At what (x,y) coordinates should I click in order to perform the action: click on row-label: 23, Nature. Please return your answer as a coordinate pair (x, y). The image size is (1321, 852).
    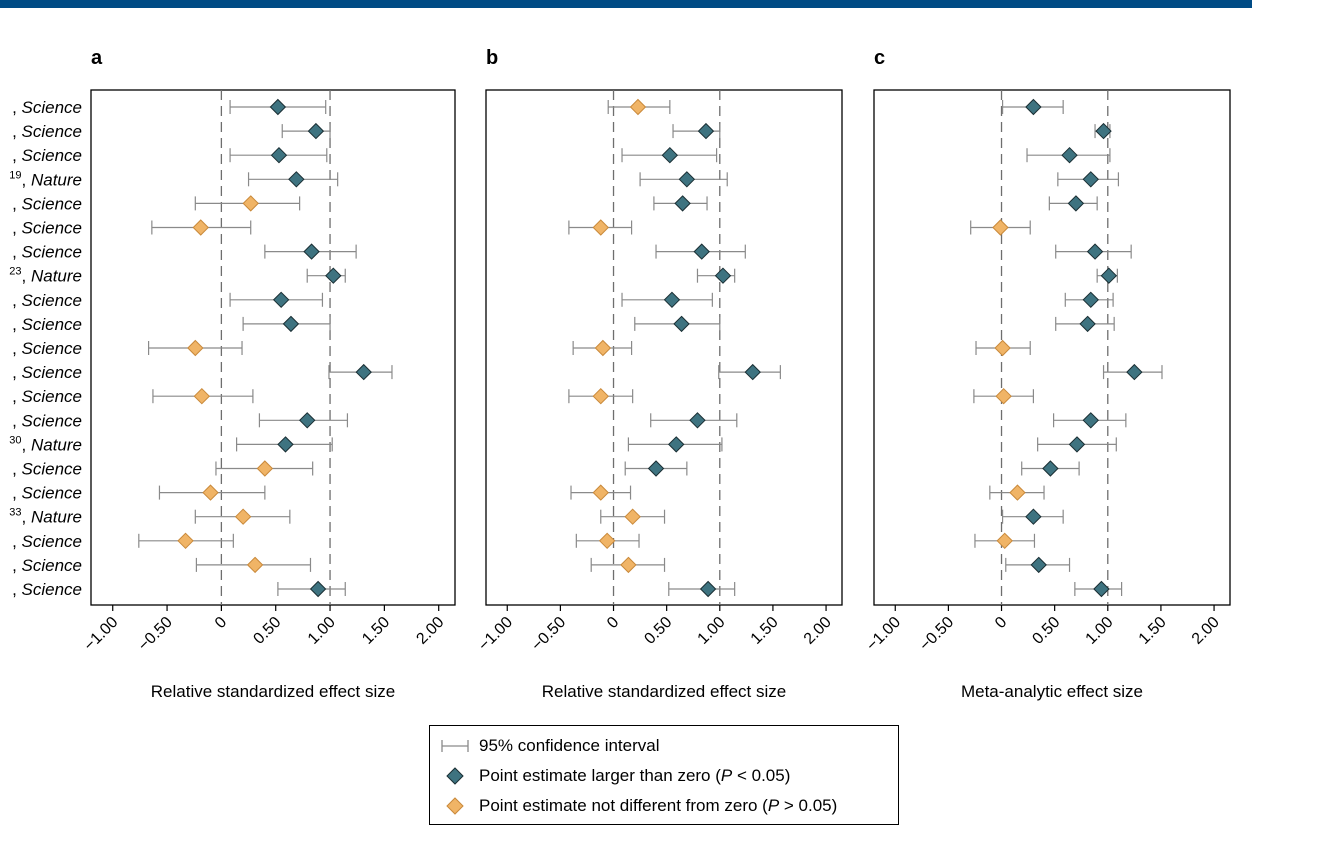
    Looking at the image, I should click on (45, 276).